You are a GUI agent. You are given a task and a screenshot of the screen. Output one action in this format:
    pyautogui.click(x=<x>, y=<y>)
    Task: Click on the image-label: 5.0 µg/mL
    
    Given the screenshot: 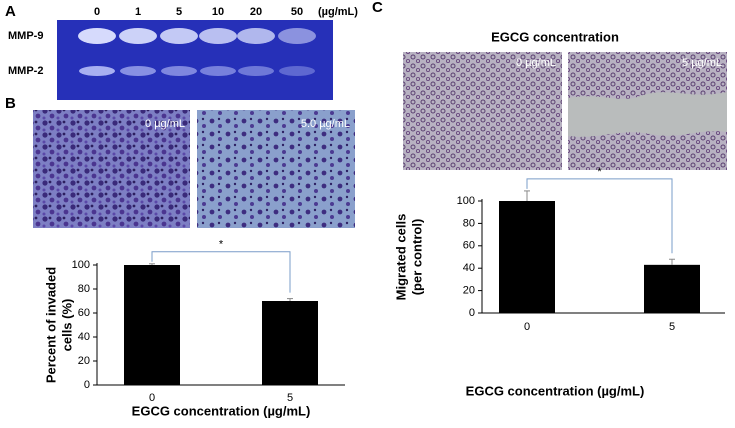 What is the action you would take?
    pyautogui.click(x=325, y=124)
    